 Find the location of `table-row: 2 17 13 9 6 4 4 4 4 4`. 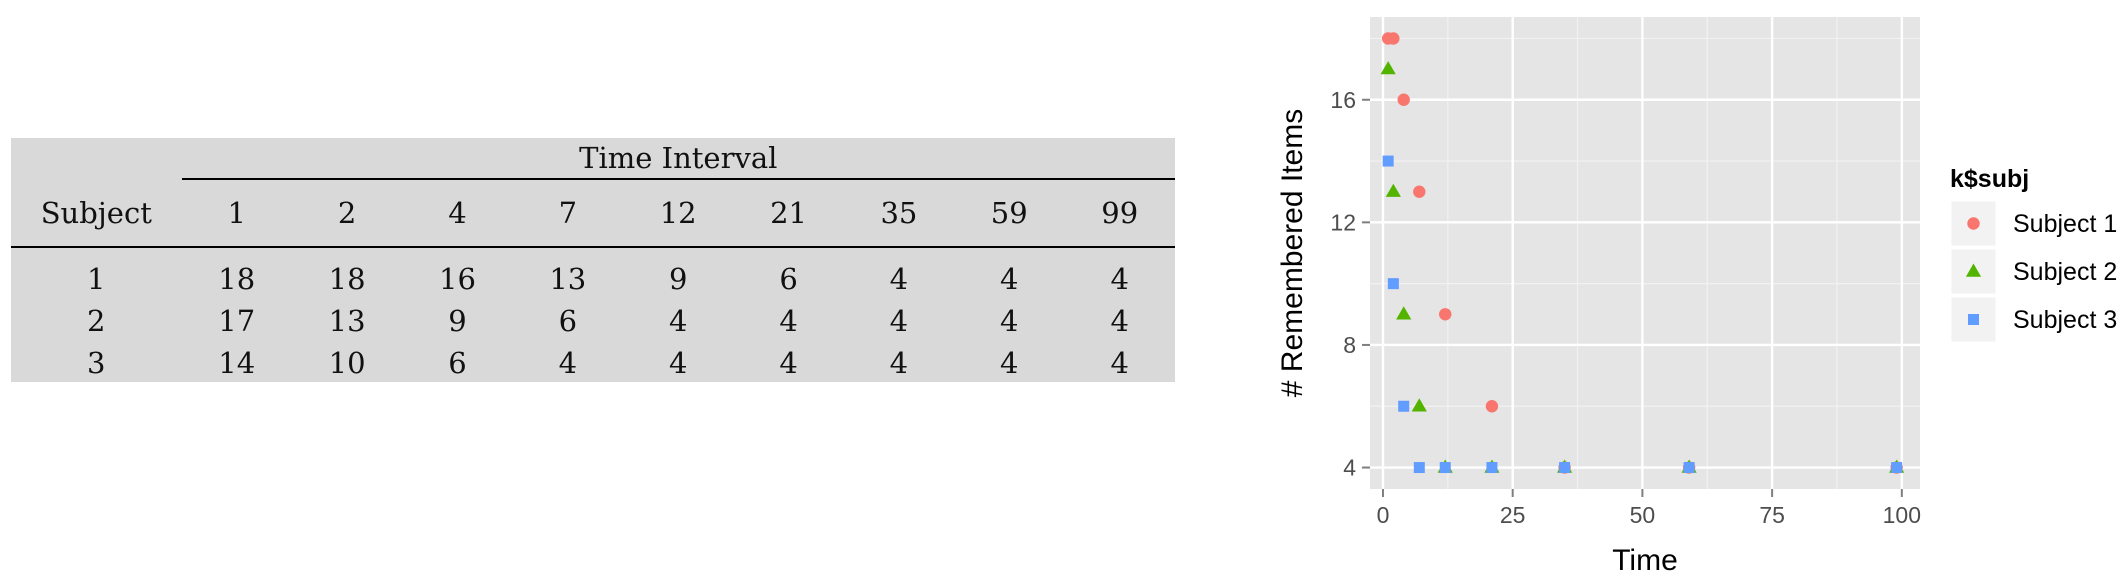

table-row: 2 17 13 9 6 4 4 4 4 4 is located at coordinates (593, 321).